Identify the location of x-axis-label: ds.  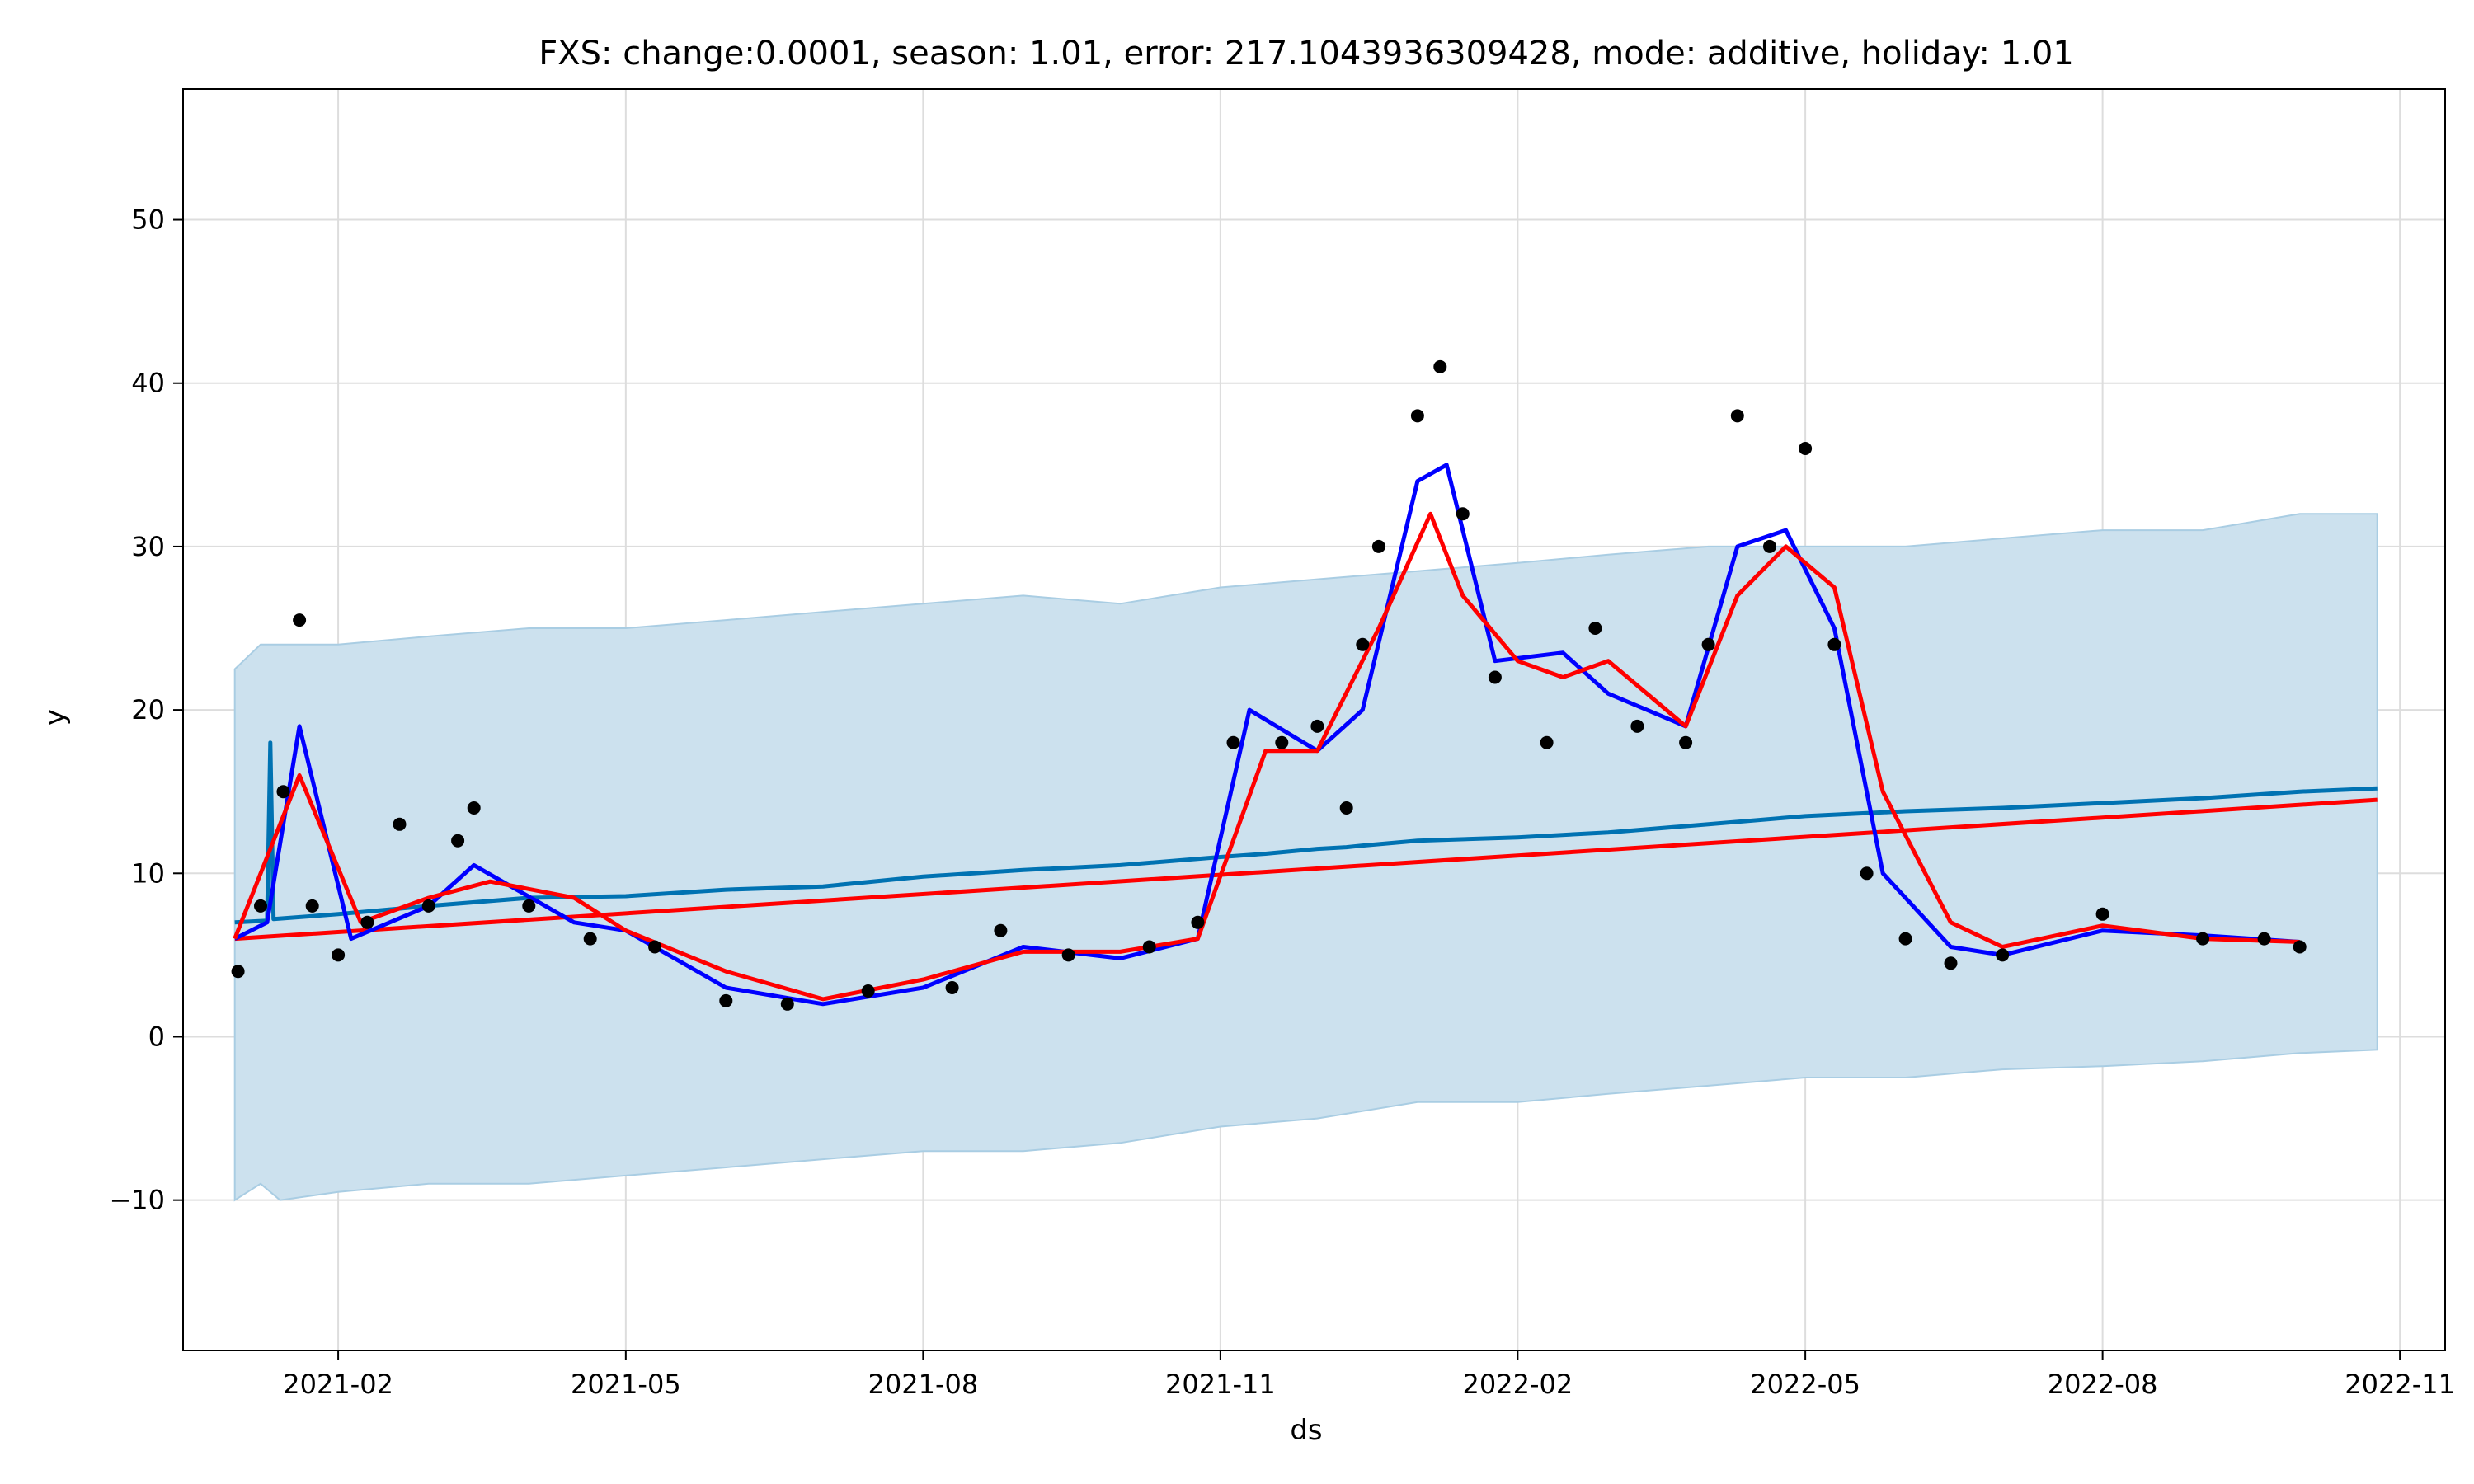
(1306, 1430).